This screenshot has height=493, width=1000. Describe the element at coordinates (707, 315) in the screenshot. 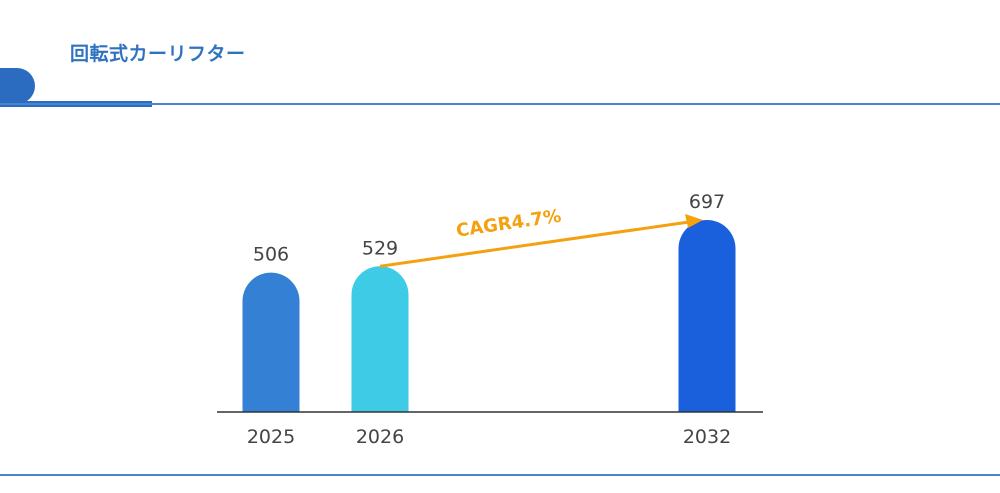

I see `bar-2032` at that location.